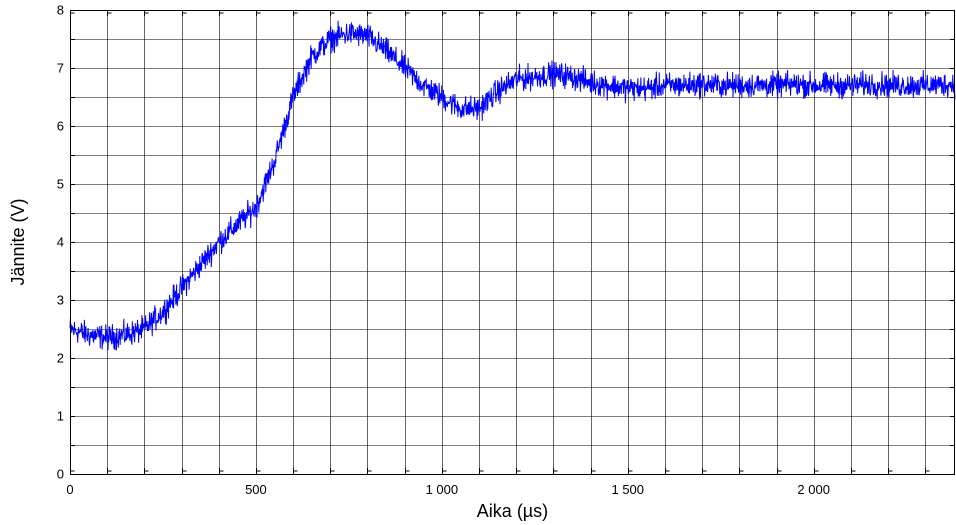 This screenshot has height=525, width=956. Describe the element at coordinates (60, 358) in the screenshot. I see `y-tick-label: 2` at that location.